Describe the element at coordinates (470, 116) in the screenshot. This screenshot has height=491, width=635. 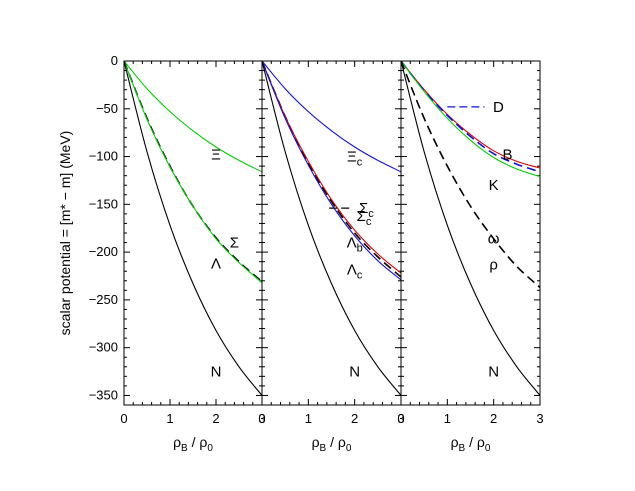
I see `series-line-d` at that location.